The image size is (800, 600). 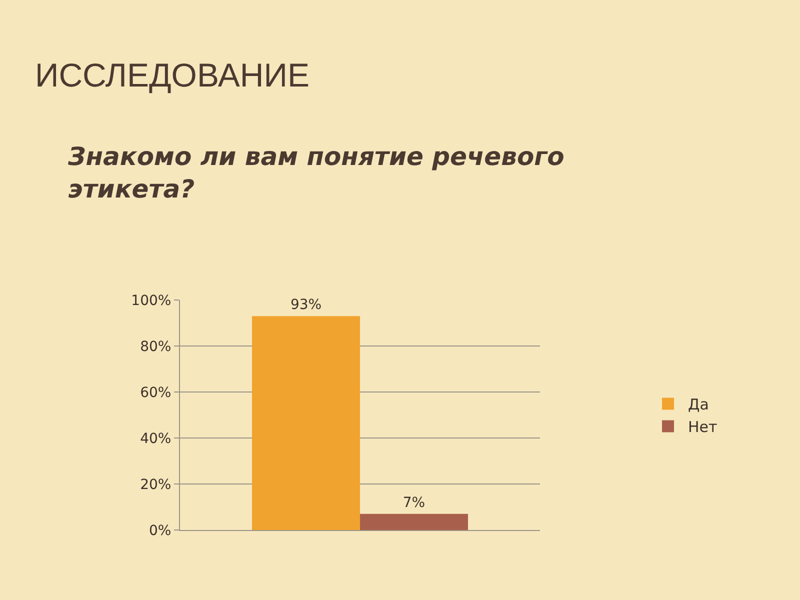 I want to click on chart-subtitle: Знакомо ли вам понятие речевого этикета?, so click(x=315, y=173).